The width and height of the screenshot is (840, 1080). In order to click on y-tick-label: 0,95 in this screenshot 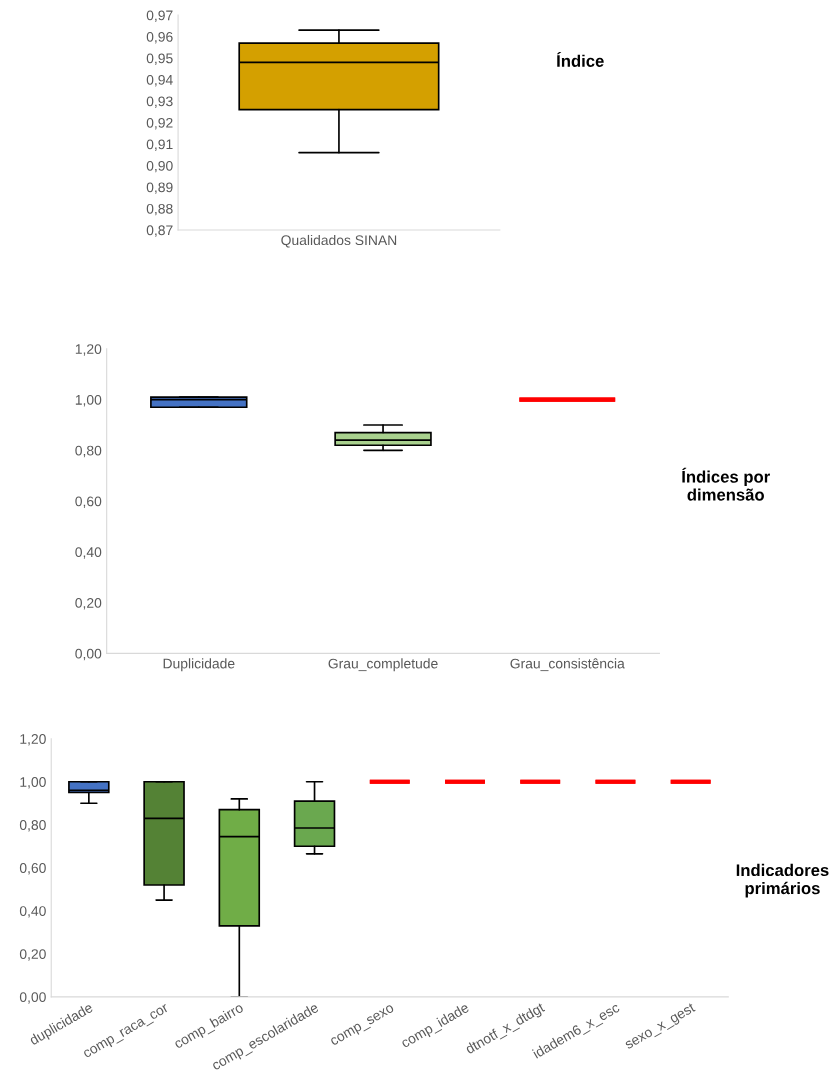, I will do `click(159, 59)`.